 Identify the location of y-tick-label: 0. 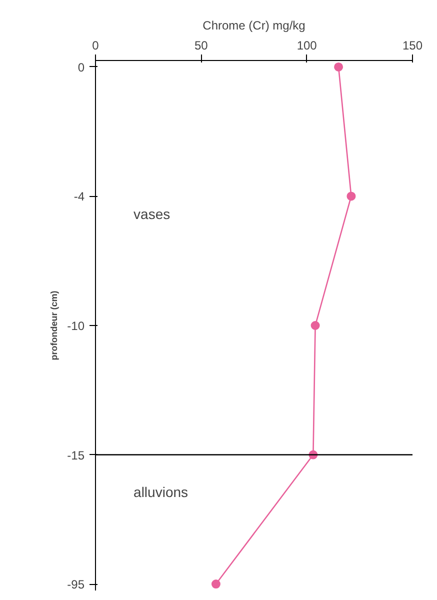
(81, 67).